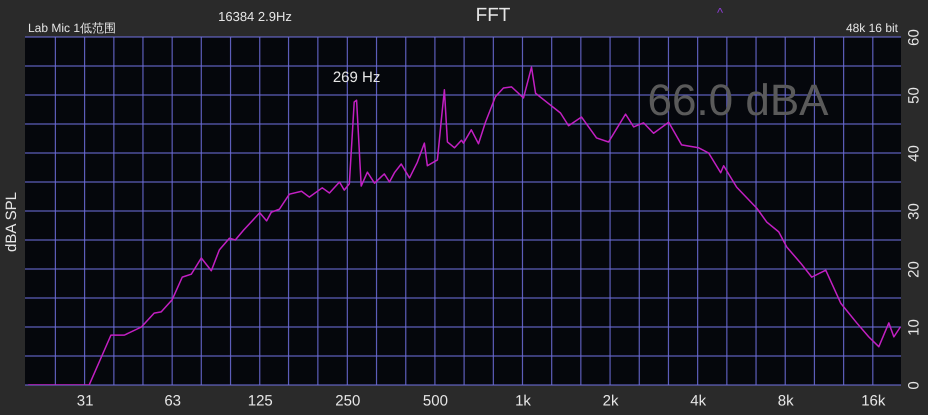  Describe the element at coordinates (173, 401) in the screenshot. I see `x-tick-label: 63` at that location.